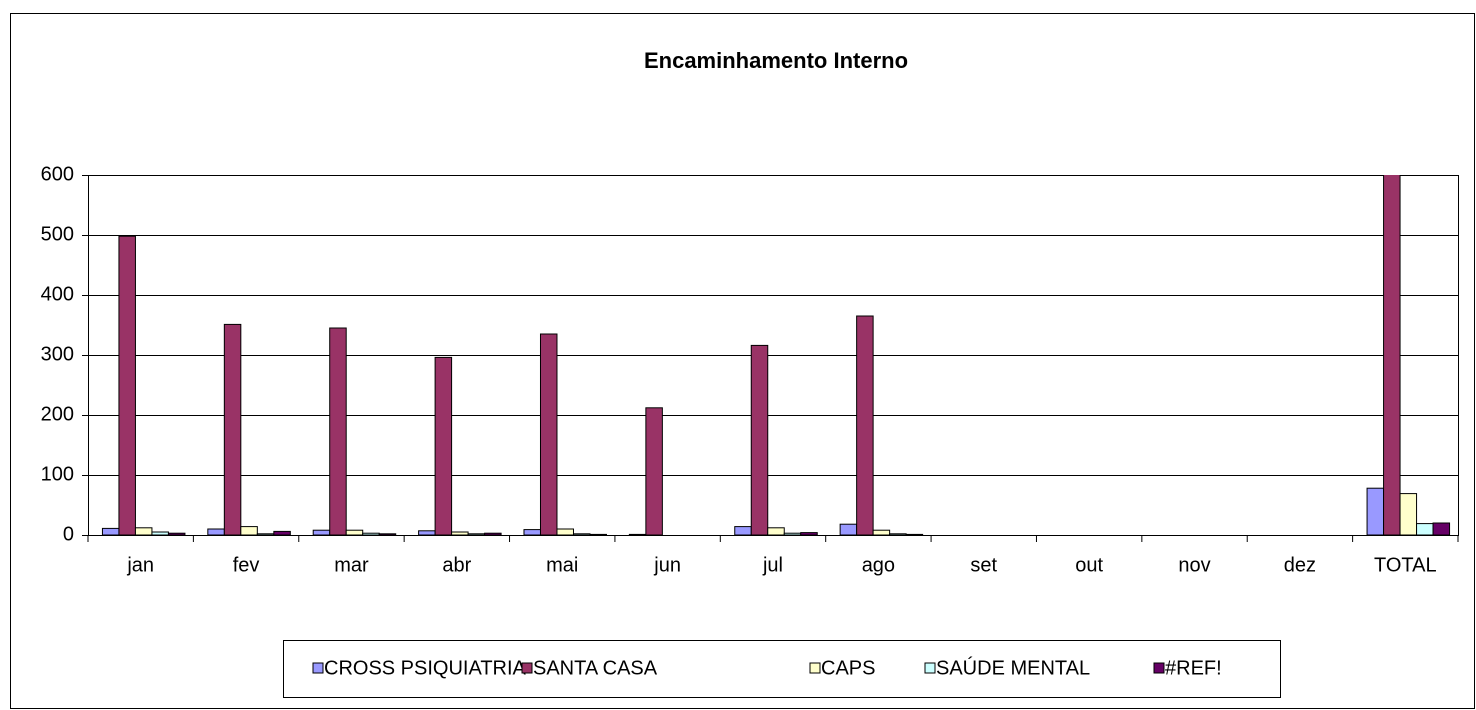  Describe the element at coordinates (1194, 565) in the screenshot. I see `x-tick-label: nov` at that location.